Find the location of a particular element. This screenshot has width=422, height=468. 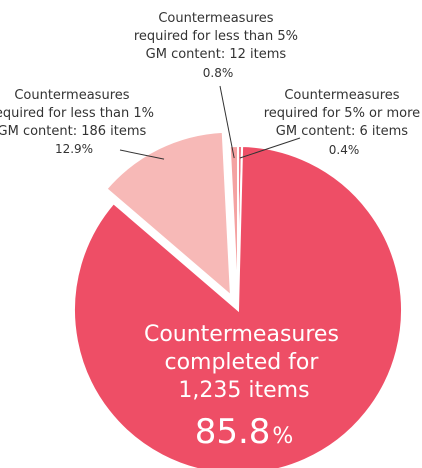

leader-lines is located at coordinates (210, 122).